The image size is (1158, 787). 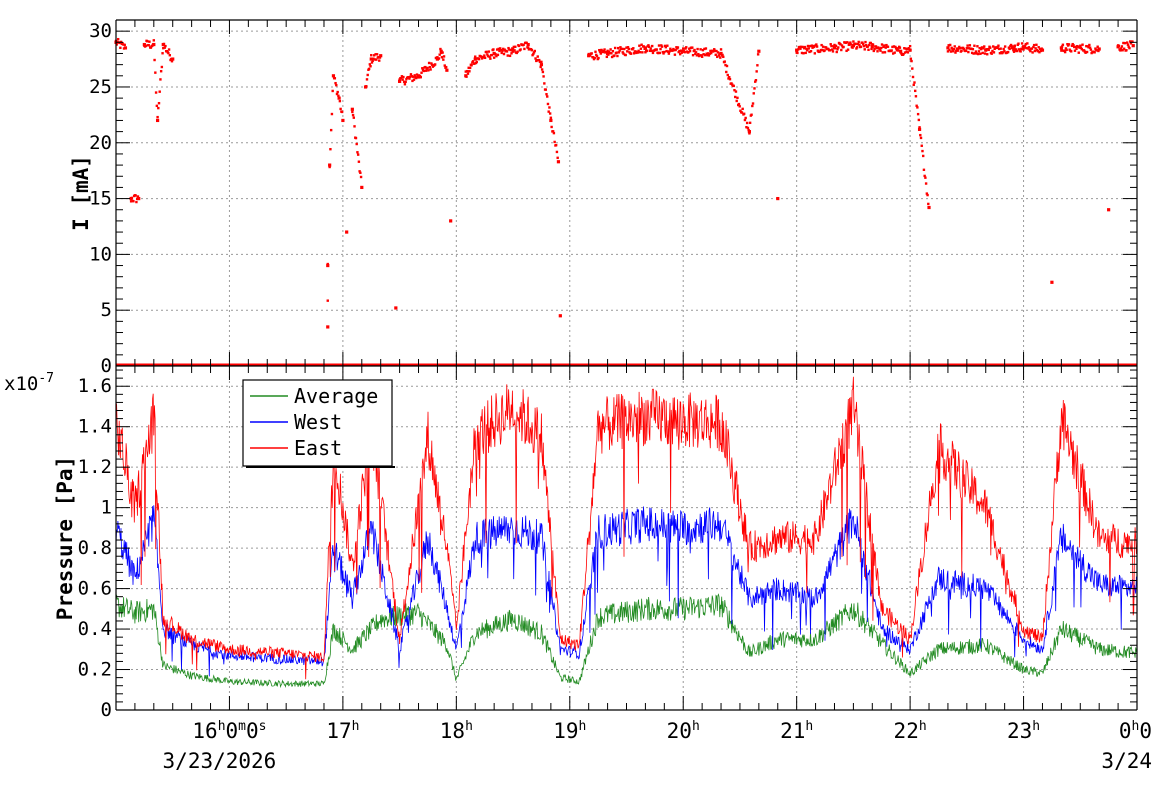 I want to click on time-tick-unit: h, so click(x=1136, y=726).